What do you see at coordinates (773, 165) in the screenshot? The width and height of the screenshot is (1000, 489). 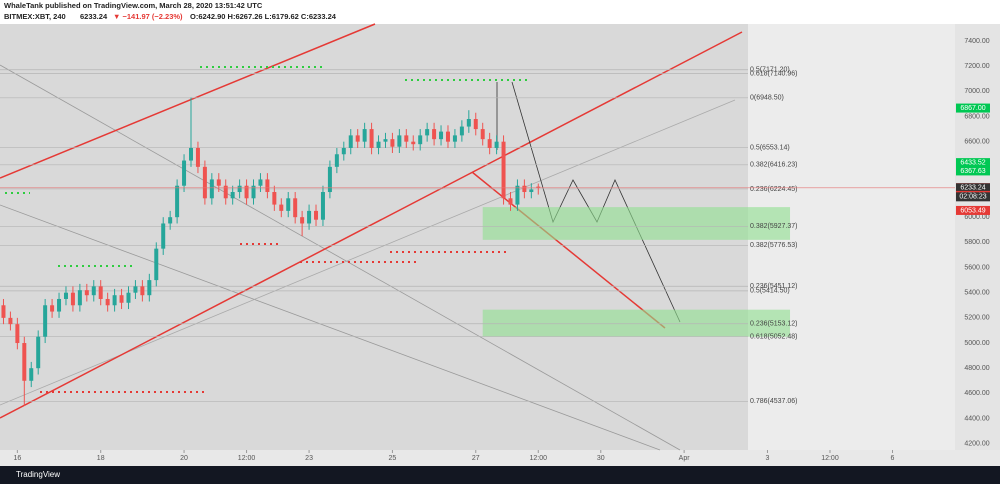 I see `fib-label: 0.382(6416.23)` at bounding box center [773, 165].